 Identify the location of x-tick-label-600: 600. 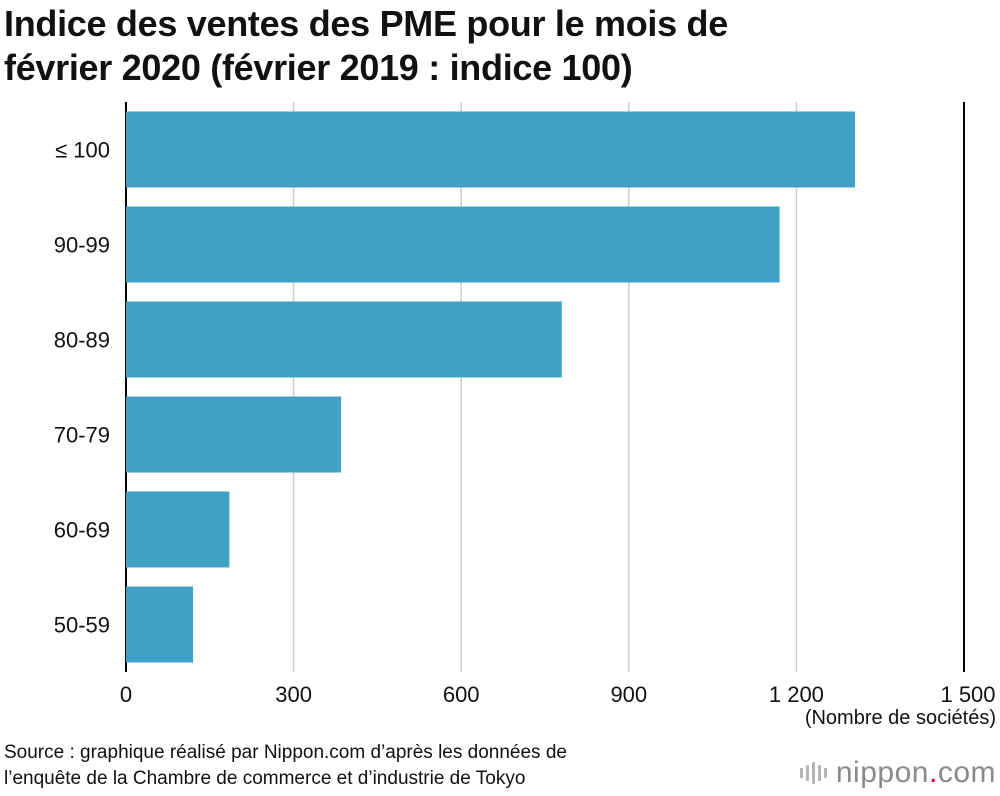
(461, 694).